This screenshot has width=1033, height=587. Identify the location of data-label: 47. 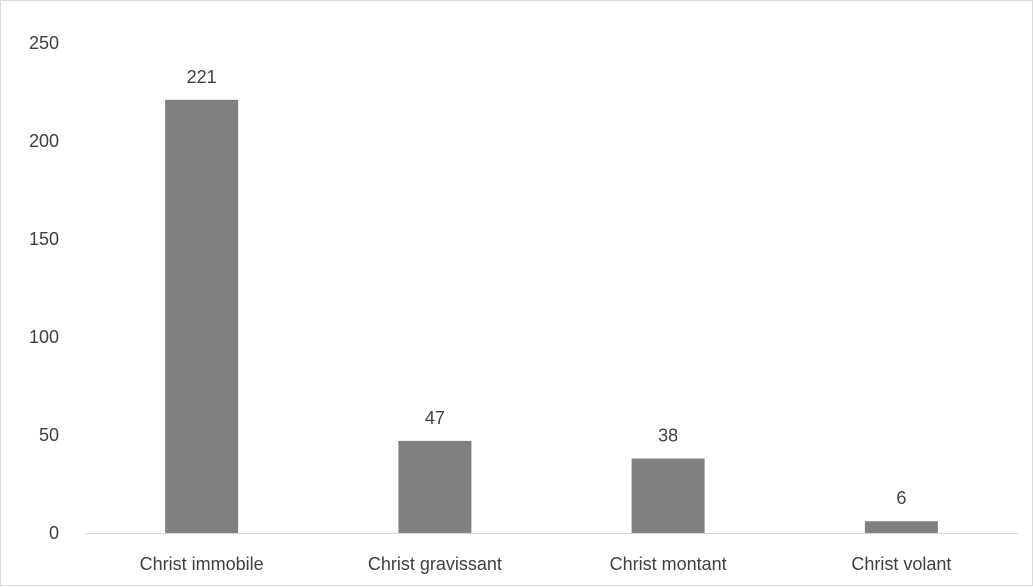
(435, 418).